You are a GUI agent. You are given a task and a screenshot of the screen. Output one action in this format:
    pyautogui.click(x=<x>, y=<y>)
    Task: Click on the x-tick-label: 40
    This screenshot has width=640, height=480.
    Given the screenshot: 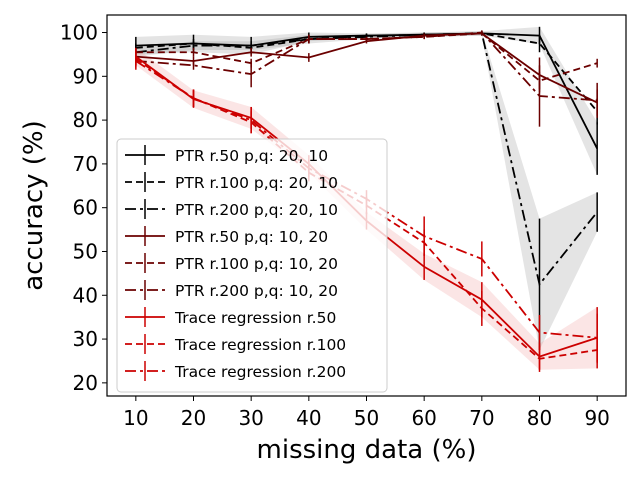 What is the action you would take?
    pyautogui.click(x=308, y=418)
    